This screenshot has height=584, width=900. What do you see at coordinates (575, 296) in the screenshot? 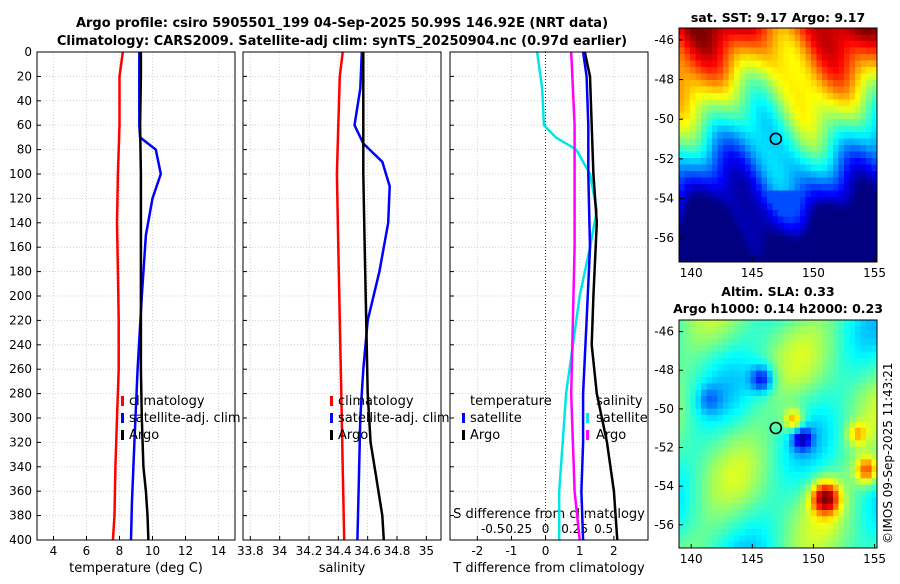
I see `series-line-s-satellite` at bounding box center [575, 296].